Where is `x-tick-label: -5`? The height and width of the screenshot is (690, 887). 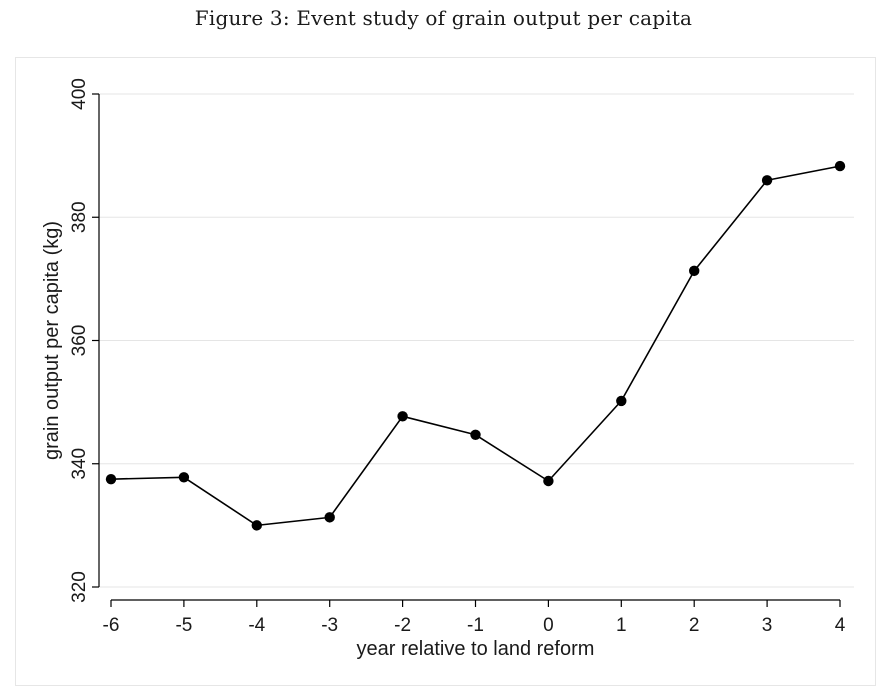 x-tick-label: -5 is located at coordinates (183, 625).